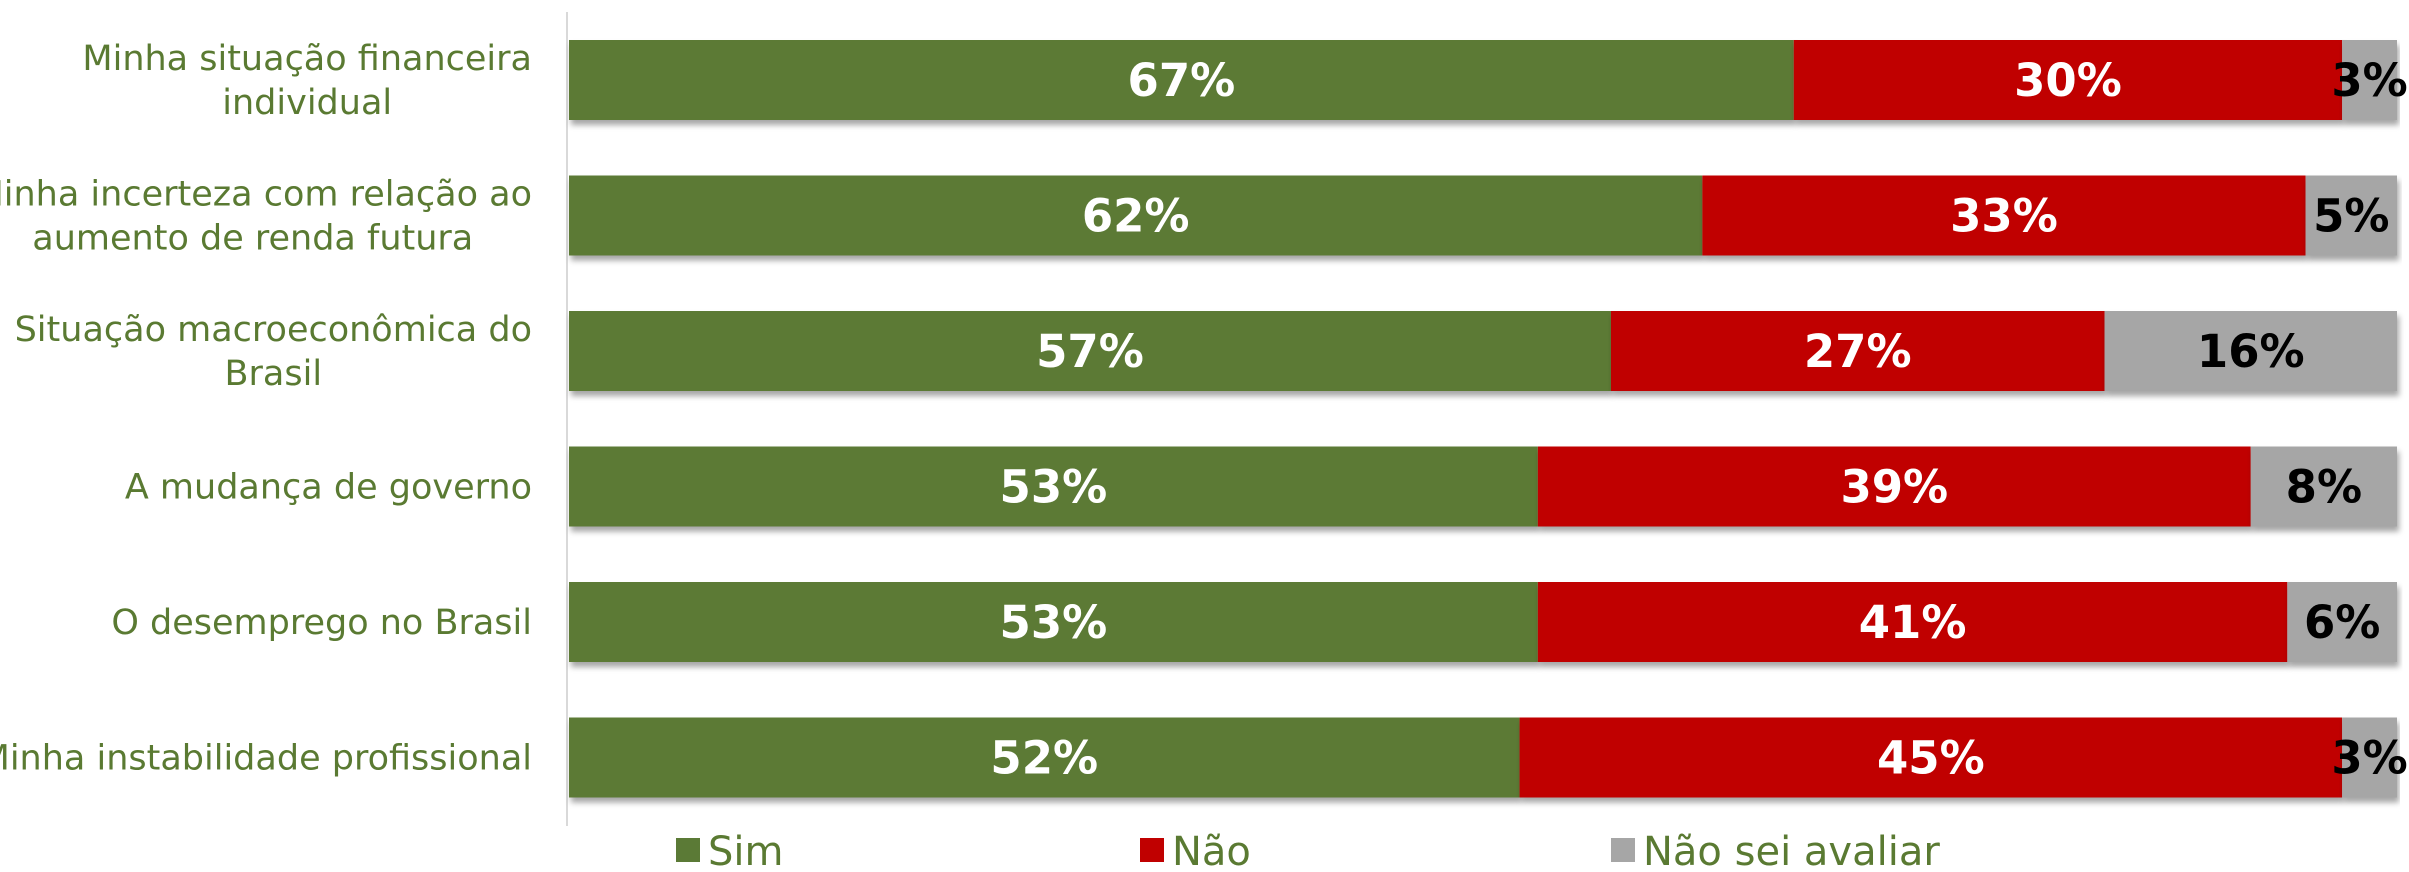 This screenshot has height=872, width=2409. I want to click on category-label: Minha instabilidade profissional, so click(266, 759).